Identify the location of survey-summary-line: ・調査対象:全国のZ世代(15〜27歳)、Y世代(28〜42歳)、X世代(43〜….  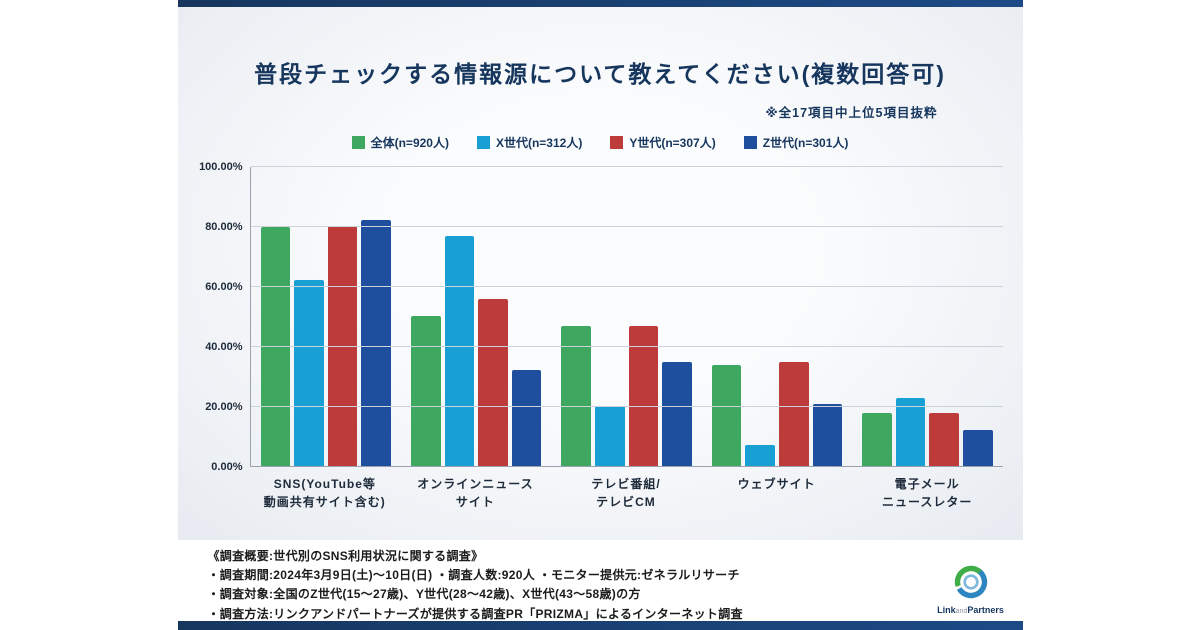
(424, 594).